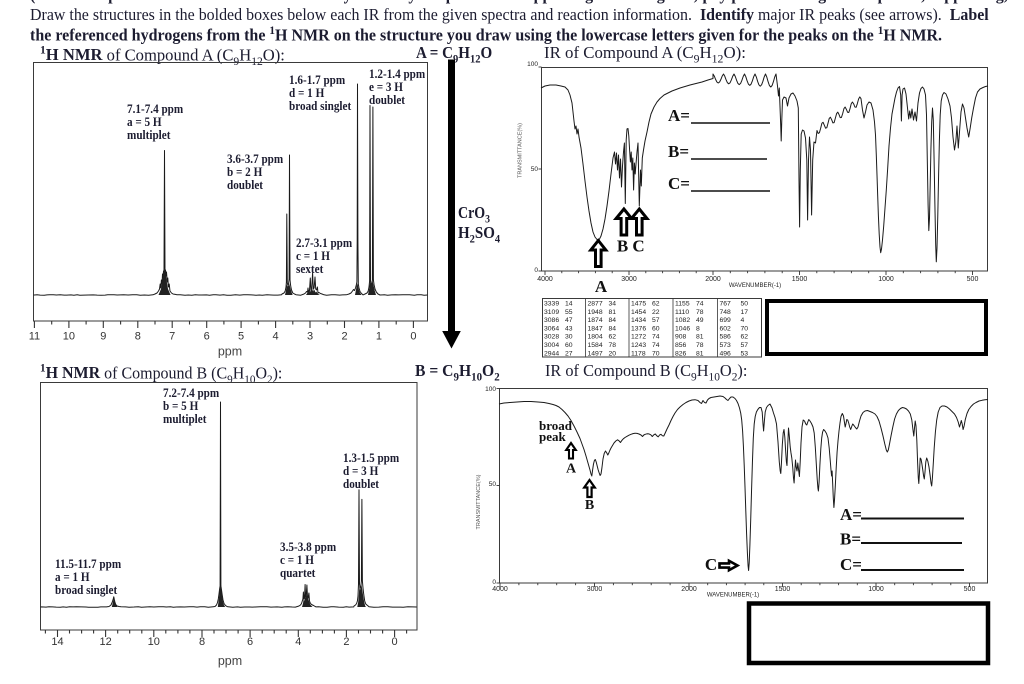  What do you see at coordinates (726, 312) in the screenshot?
I see `svg-text: 748` at bounding box center [726, 312].